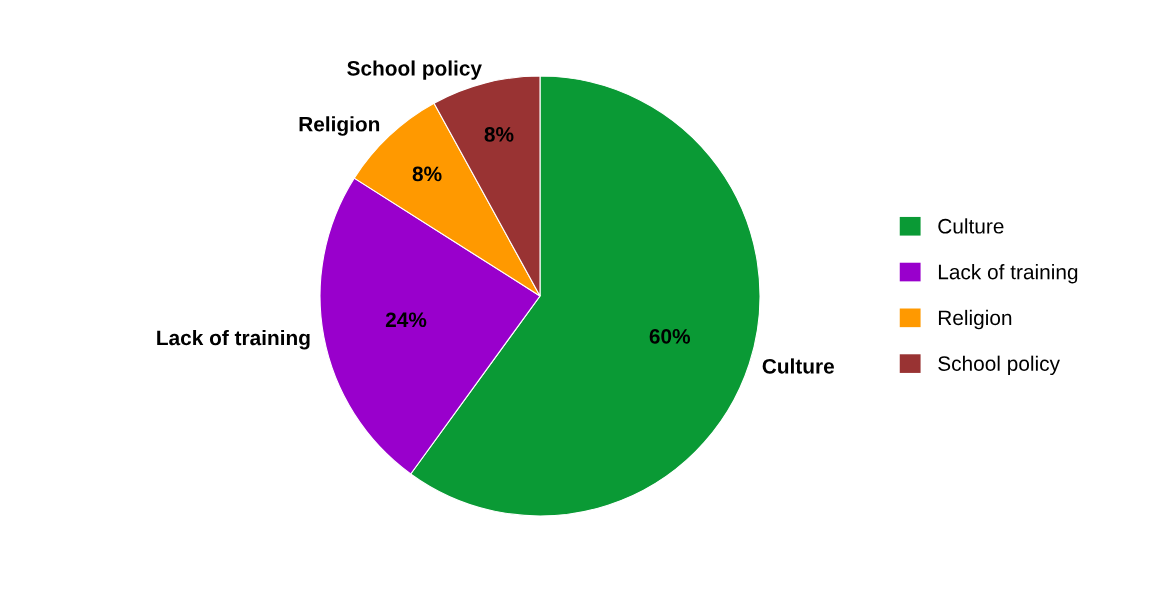 This screenshot has height=592, width=1149. What do you see at coordinates (971, 226) in the screenshot?
I see `legend-label: Culture` at bounding box center [971, 226].